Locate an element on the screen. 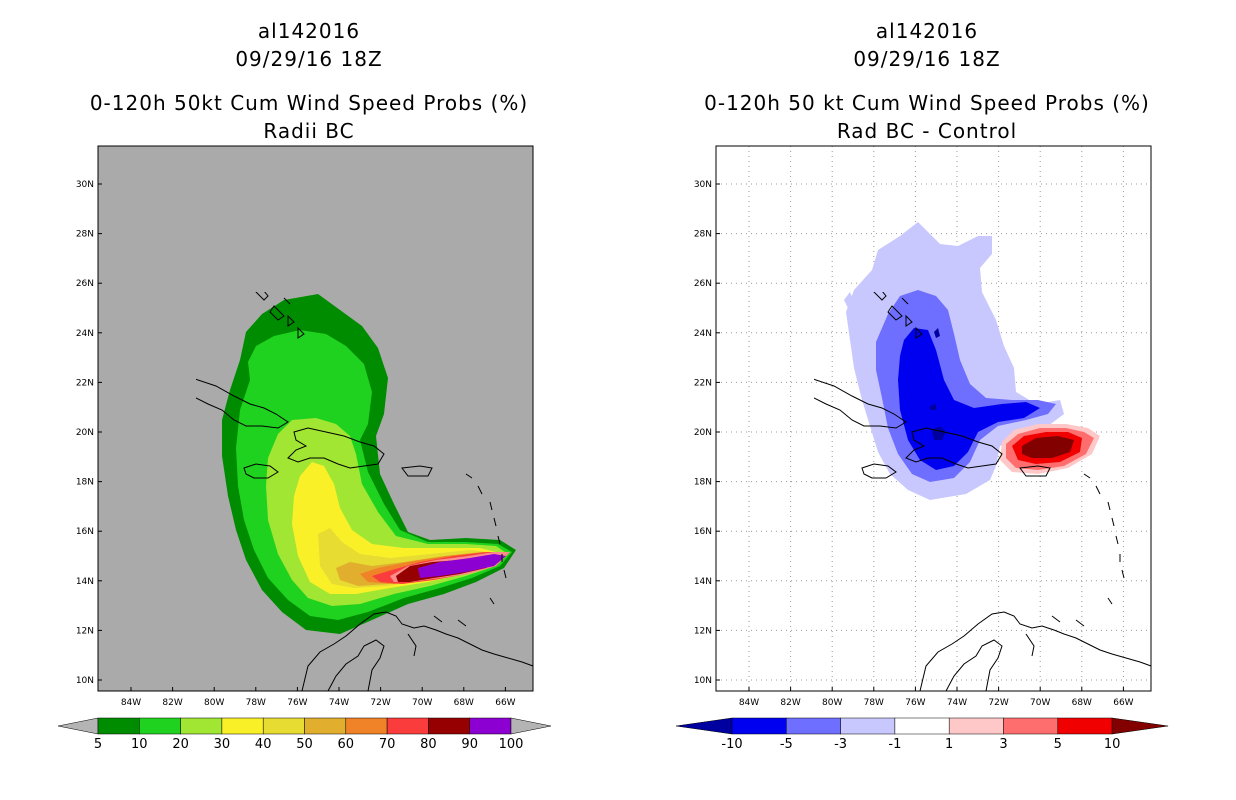 This screenshot has width=1236, height=800. left-map-title: 0-120h 50kt Cum Wind Speed Probs (%) is located at coordinates (309, 103).